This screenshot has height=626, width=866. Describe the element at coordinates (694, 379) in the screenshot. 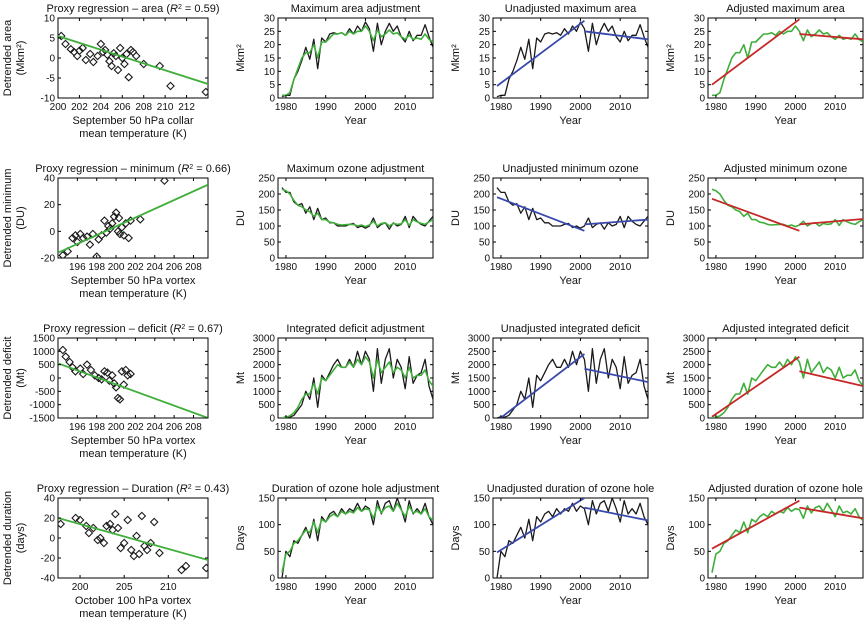

I see `y-tick-label: 1500` at that location.